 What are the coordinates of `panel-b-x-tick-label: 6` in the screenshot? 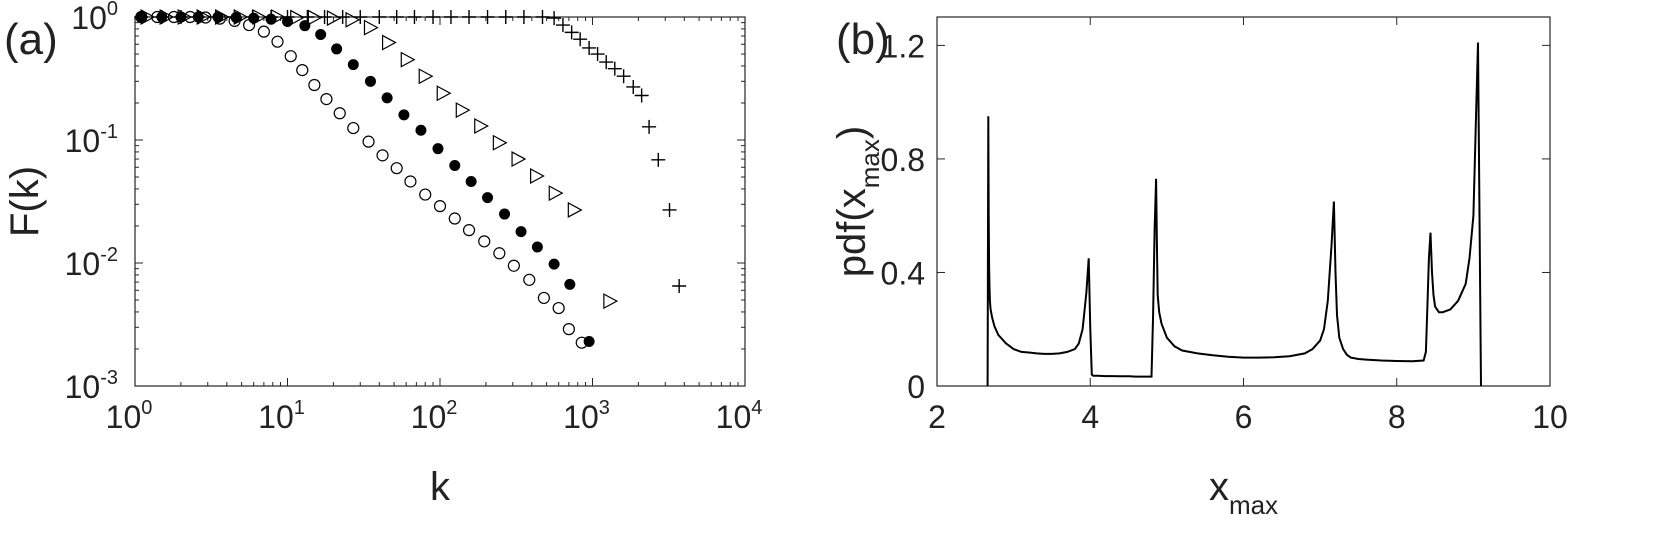 It's located at (1244, 417).